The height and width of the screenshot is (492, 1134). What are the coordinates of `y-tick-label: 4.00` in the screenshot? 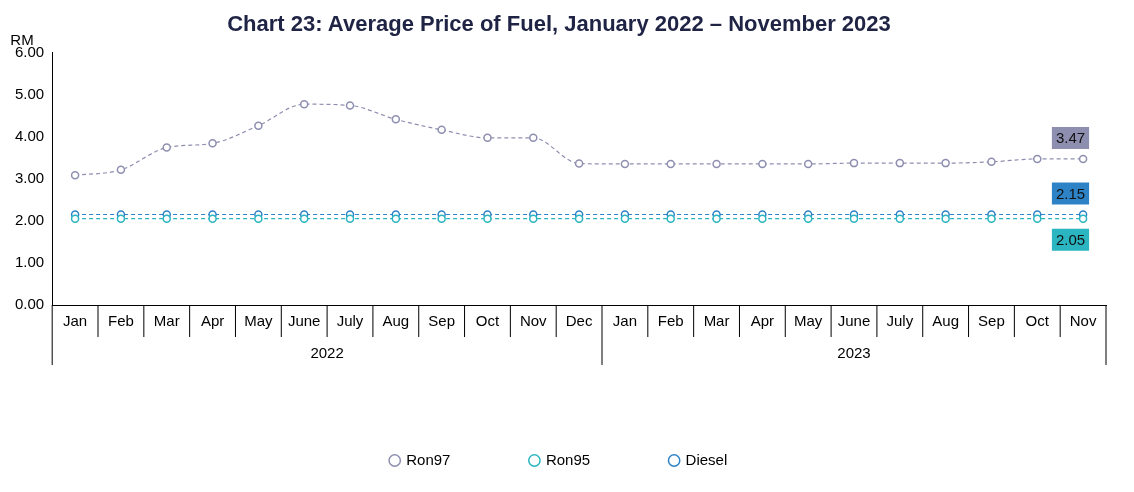 It's located at (29, 135).